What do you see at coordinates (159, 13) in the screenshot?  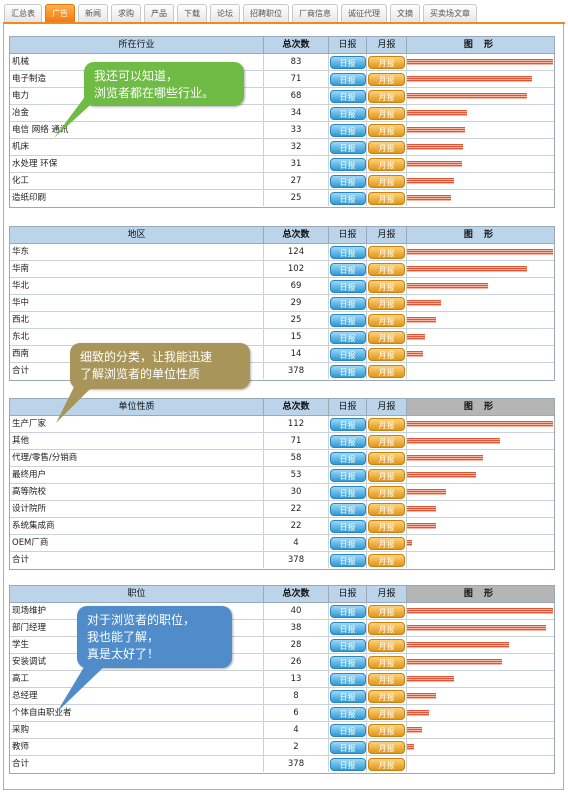 I see `tab-products: 产品` at bounding box center [159, 13].